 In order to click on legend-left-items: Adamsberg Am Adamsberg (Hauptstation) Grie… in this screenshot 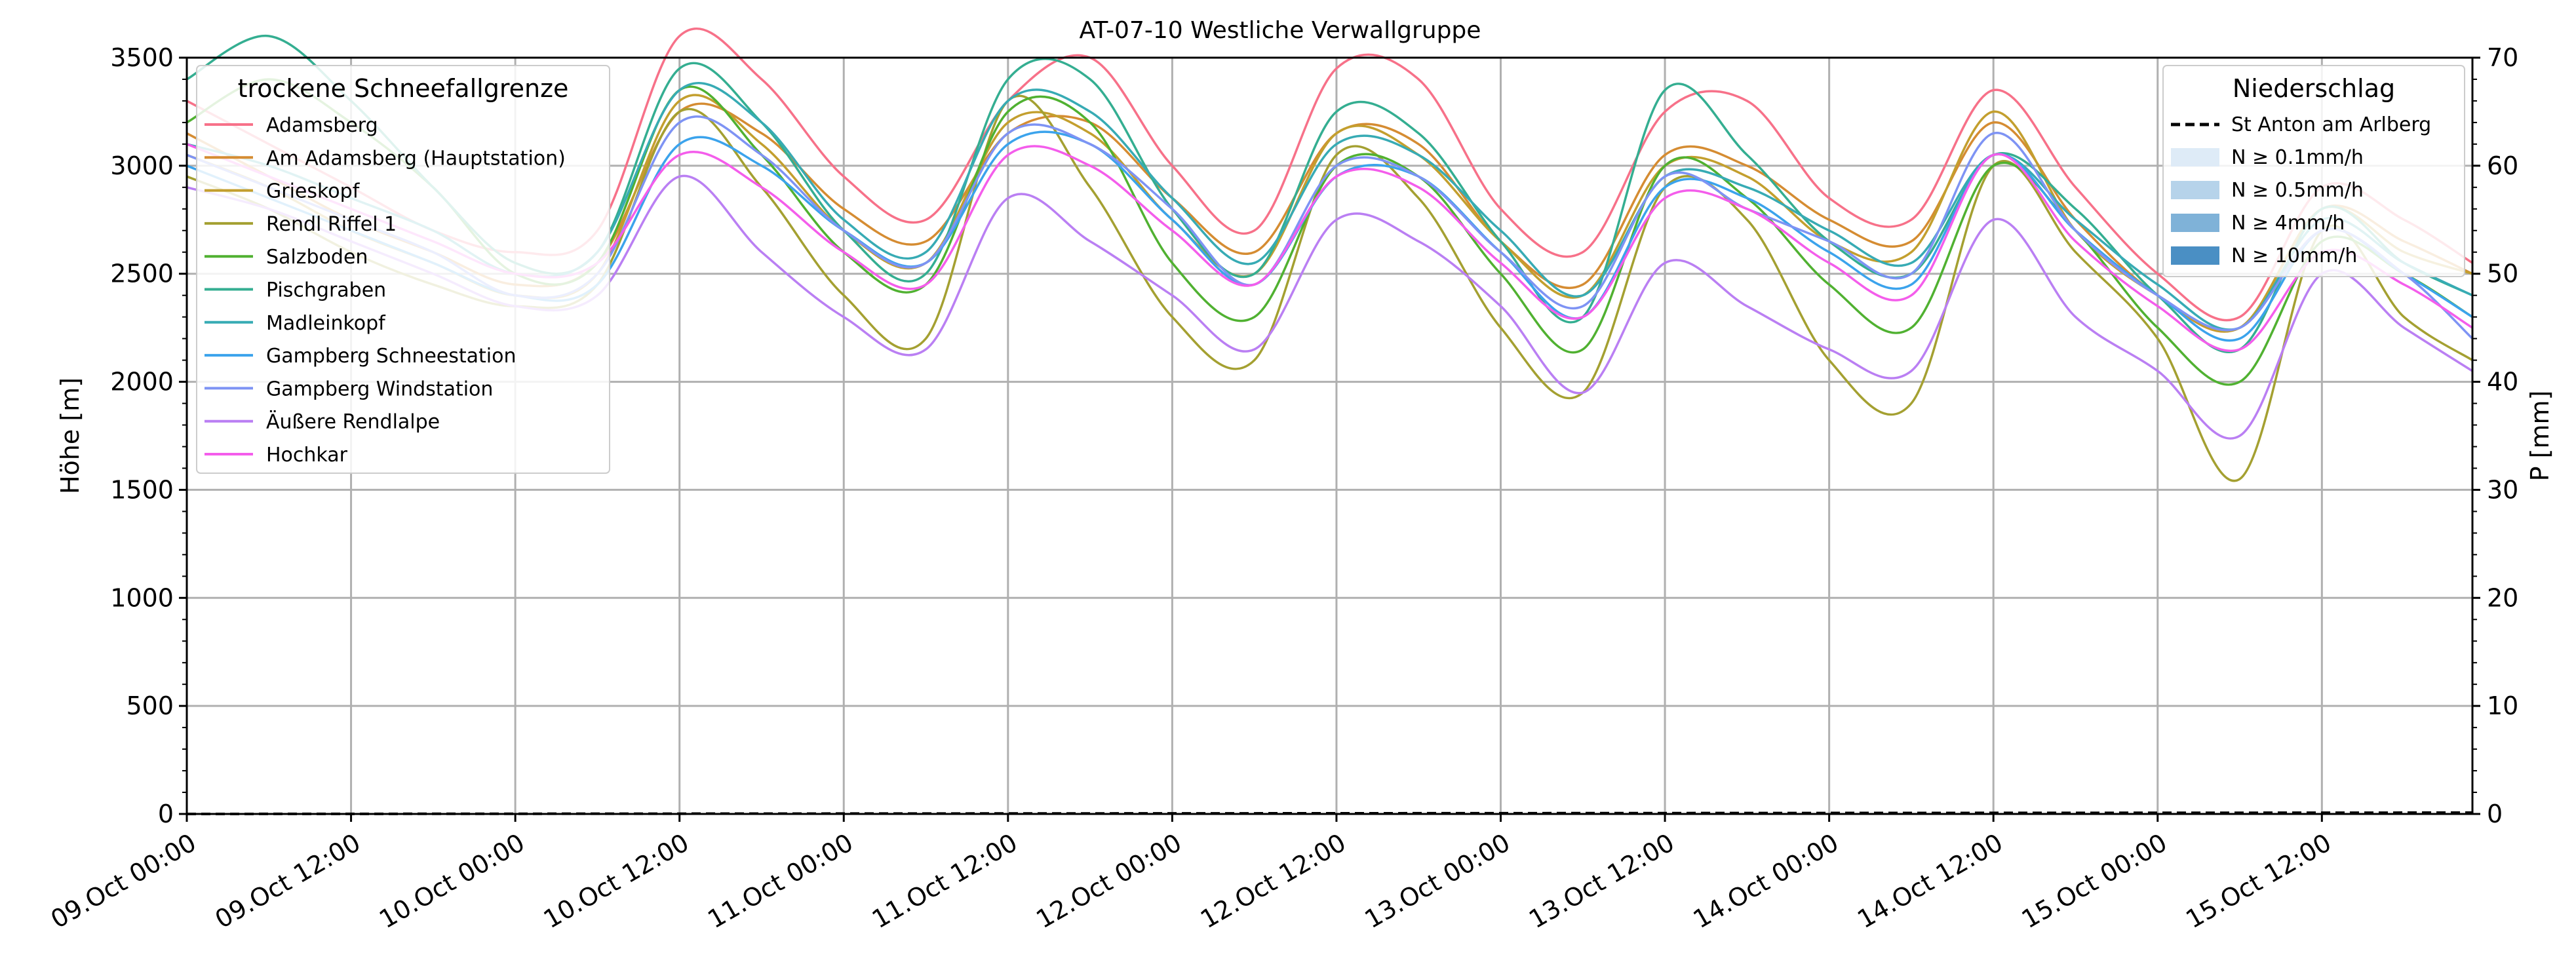, I will do `click(385, 290)`.